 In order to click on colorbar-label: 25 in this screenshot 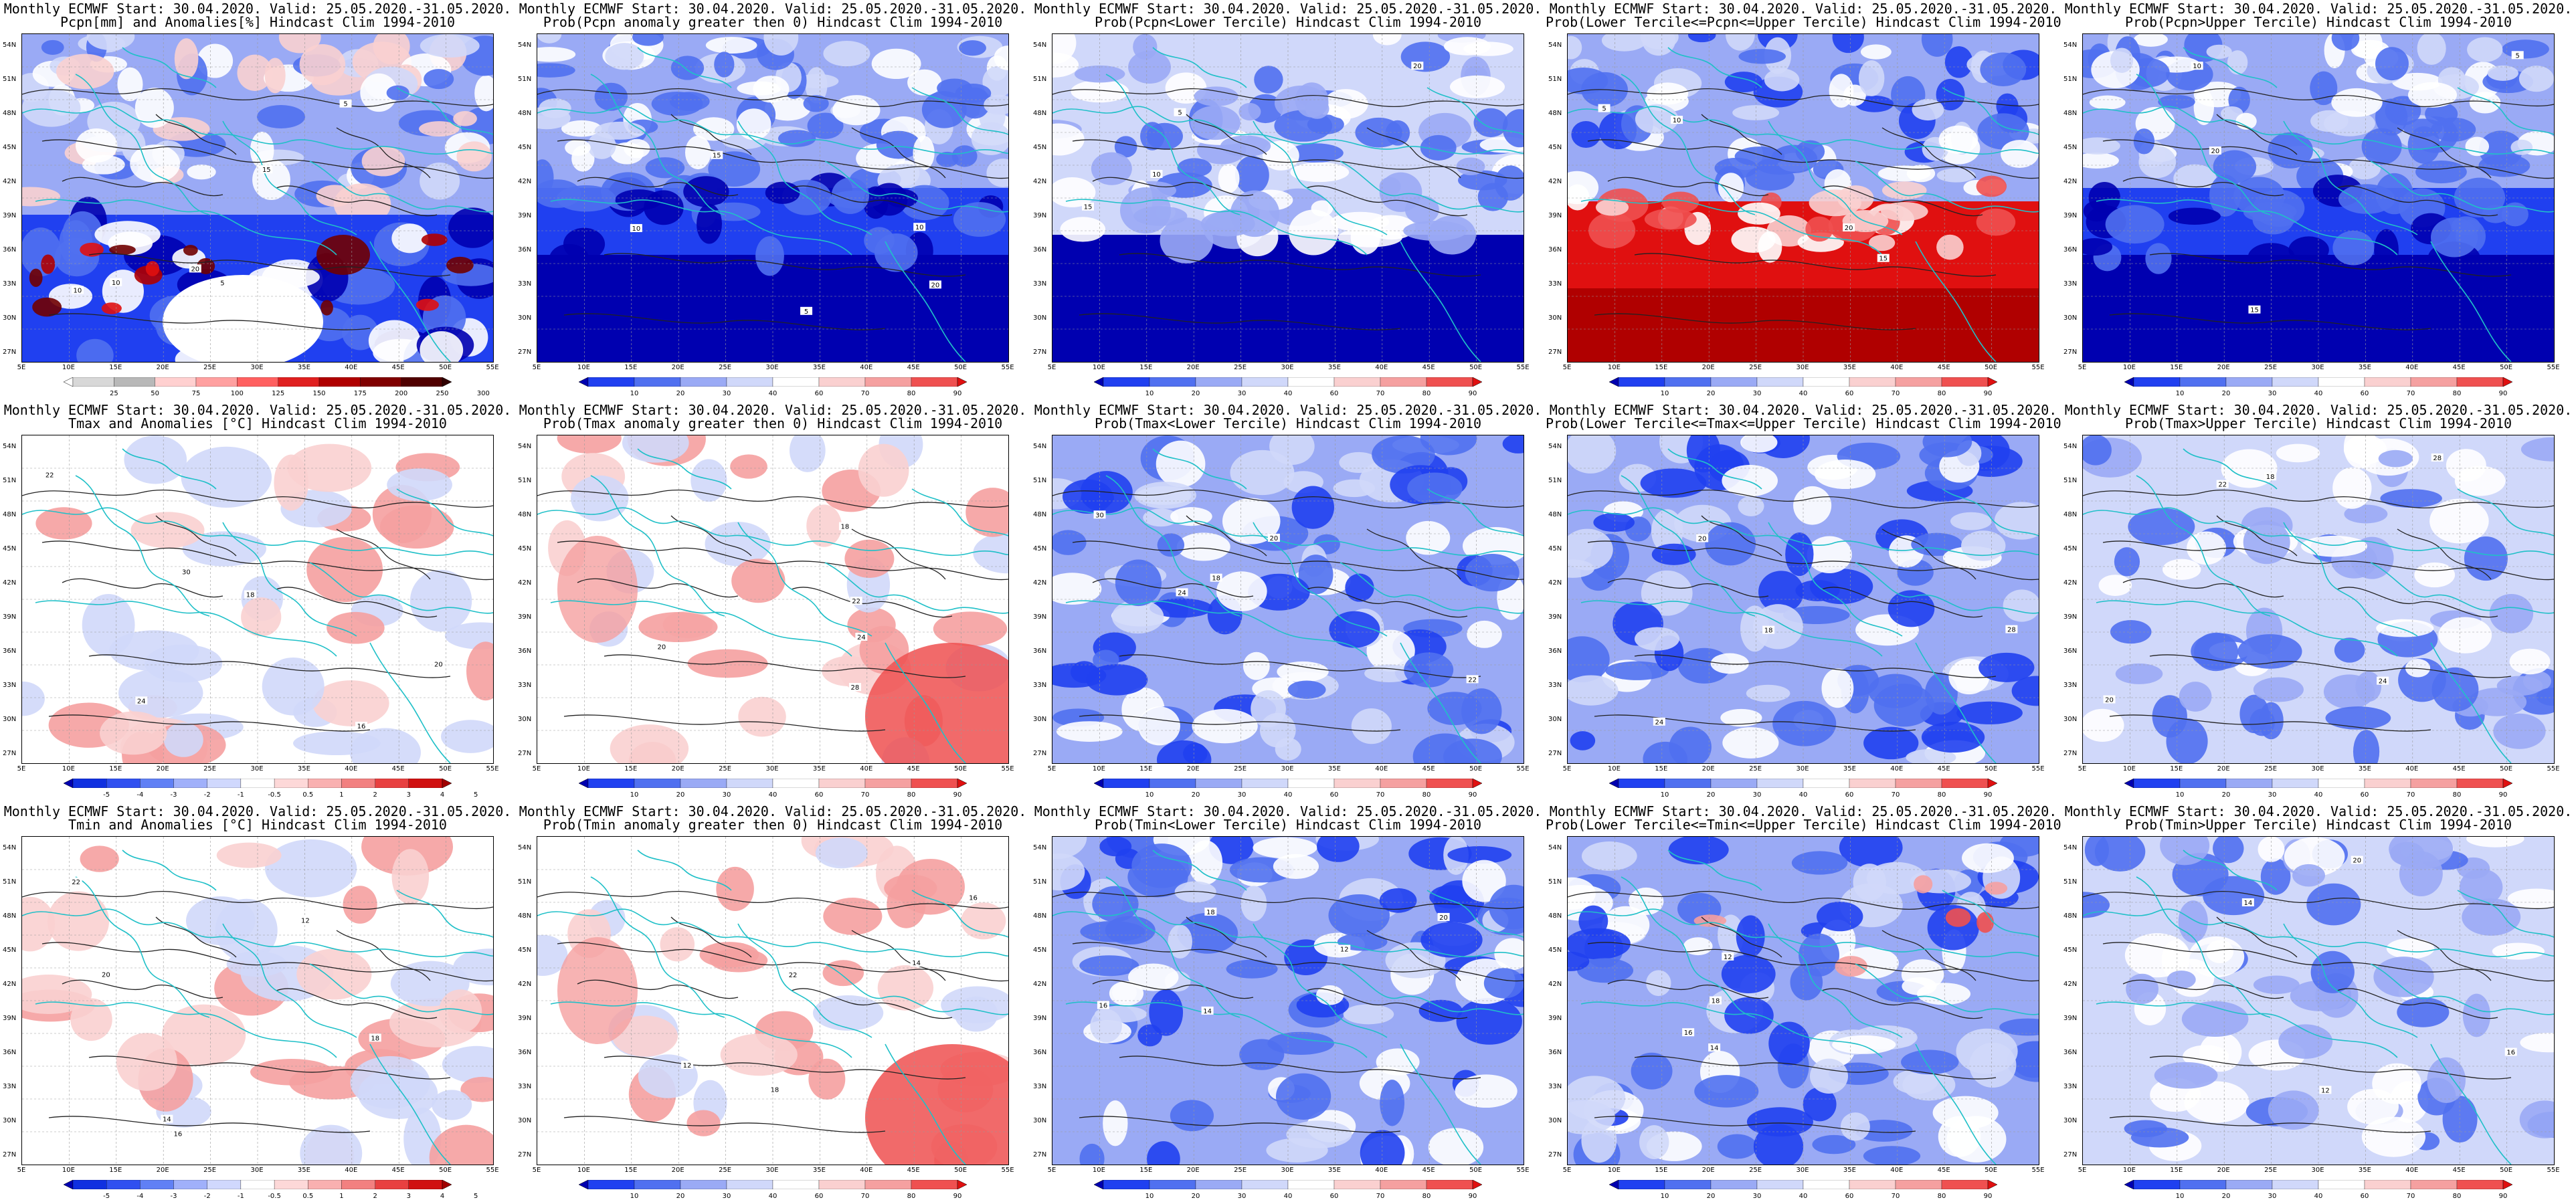, I will do `click(114, 393)`.